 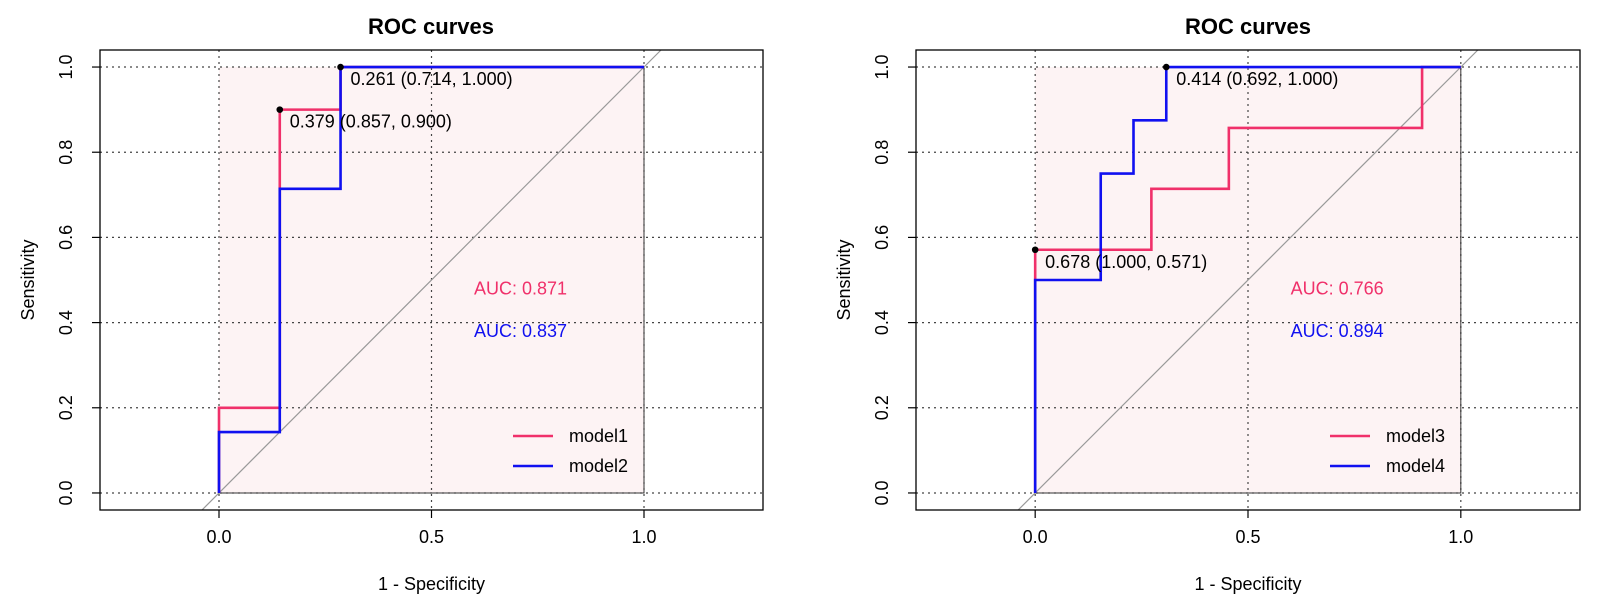 I want to click on threshold-label: 0.379 (0.857, 0.900), so click(x=371, y=122).